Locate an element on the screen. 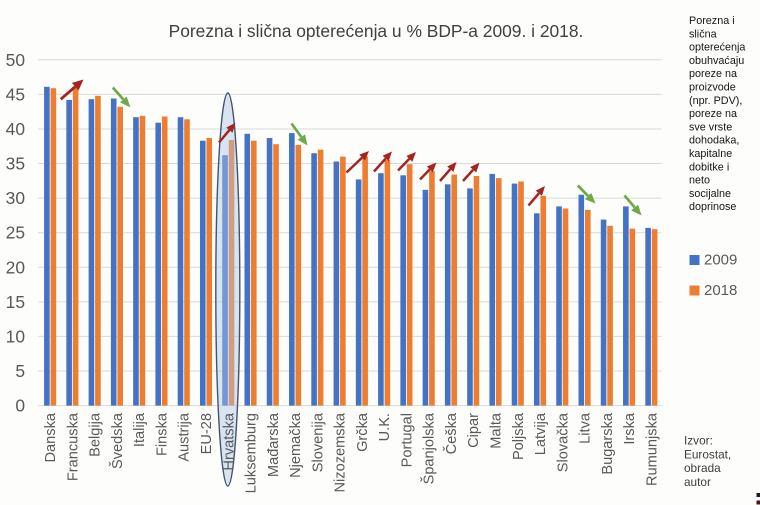 This screenshot has height=505, width=760. svg-text: Bugarska is located at coordinates (608, 443).